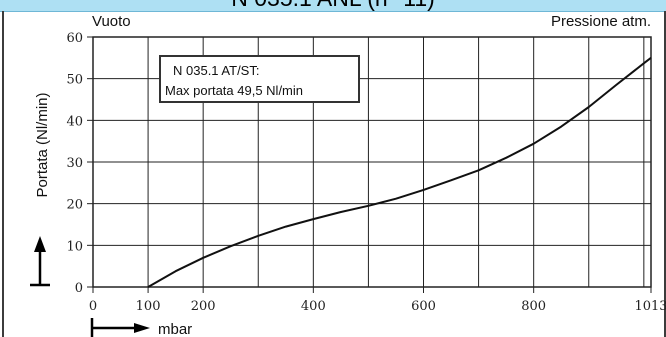 The height and width of the screenshot is (337, 666). I want to click on y-tick-label-2: 20, so click(74, 205).